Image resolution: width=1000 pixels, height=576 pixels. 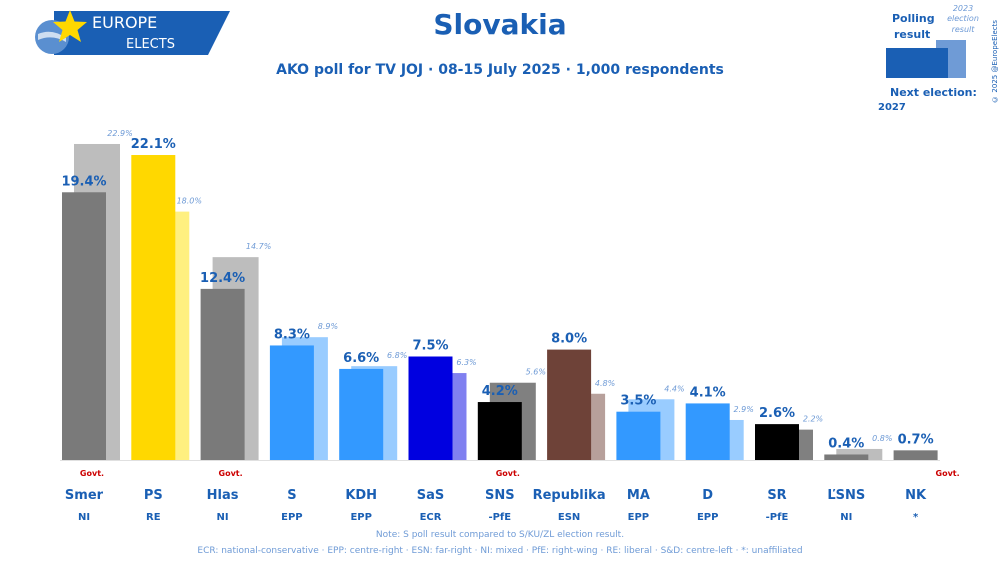 What do you see at coordinates (605, 383) in the screenshot?
I see `election-value-label-7: 4.8%` at bounding box center [605, 383].